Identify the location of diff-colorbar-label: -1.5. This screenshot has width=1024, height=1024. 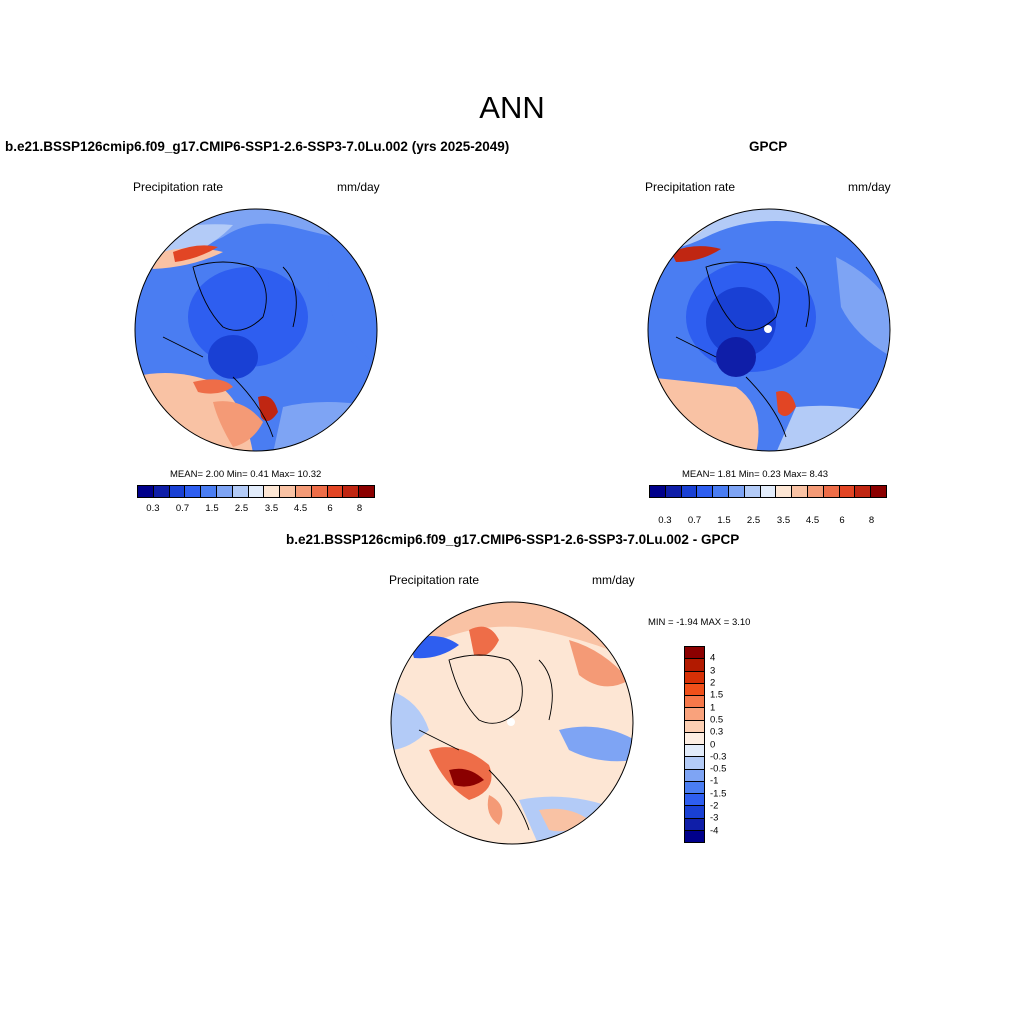
(718, 794).